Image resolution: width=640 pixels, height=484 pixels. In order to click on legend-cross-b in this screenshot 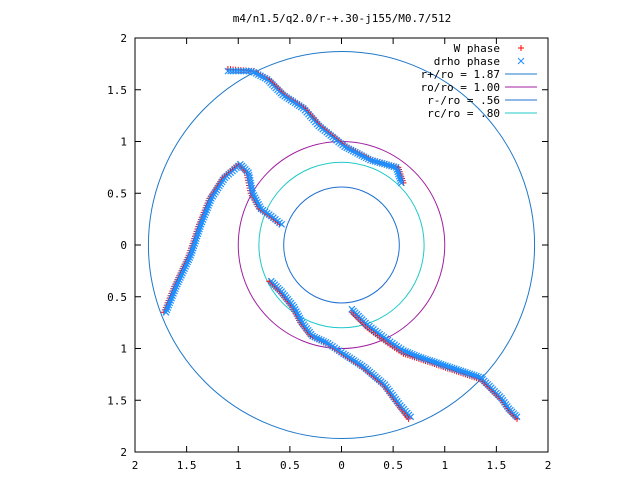, I will do `click(521, 61)`.